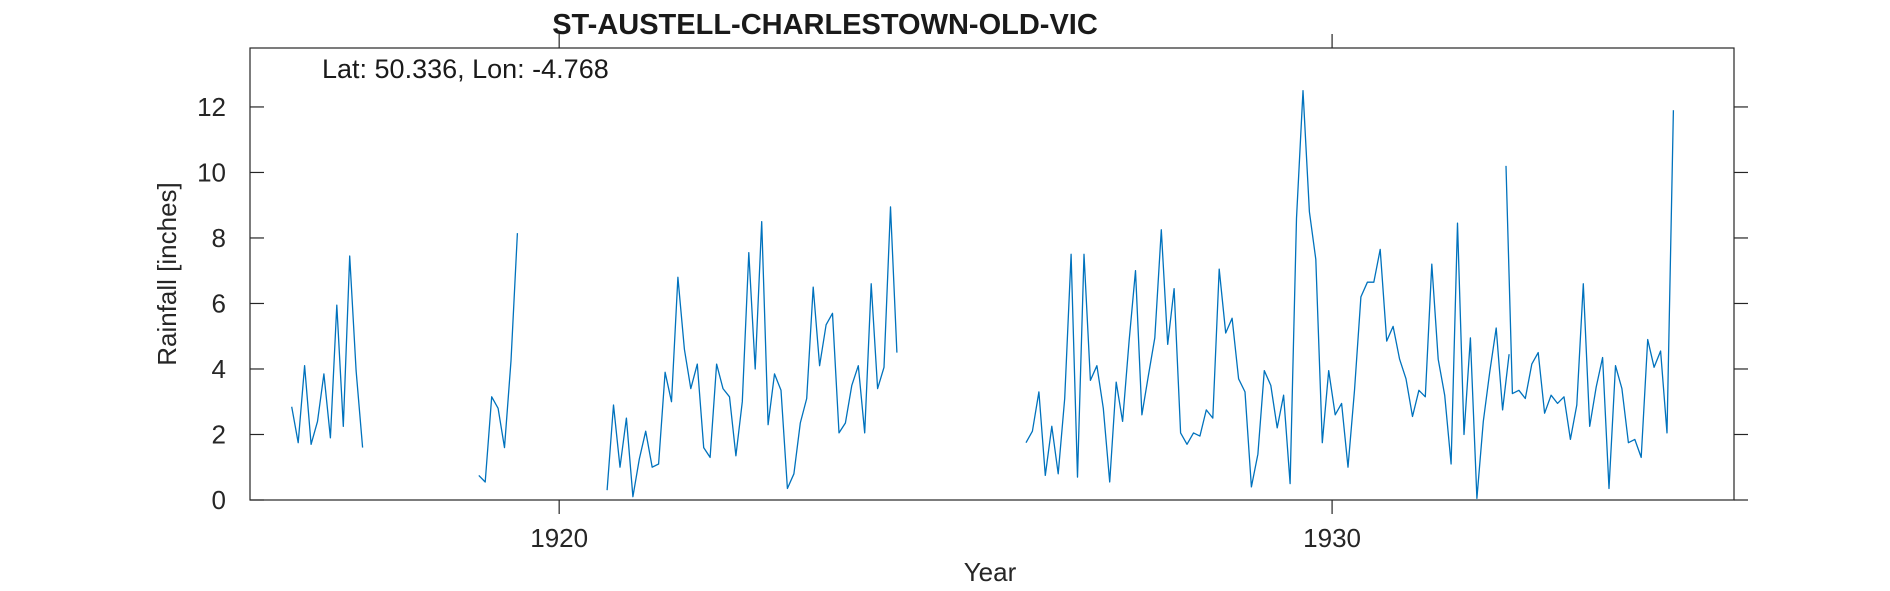 The width and height of the screenshot is (1890, 591). I want to click on y-tick-label: 8, so click(219, 238).